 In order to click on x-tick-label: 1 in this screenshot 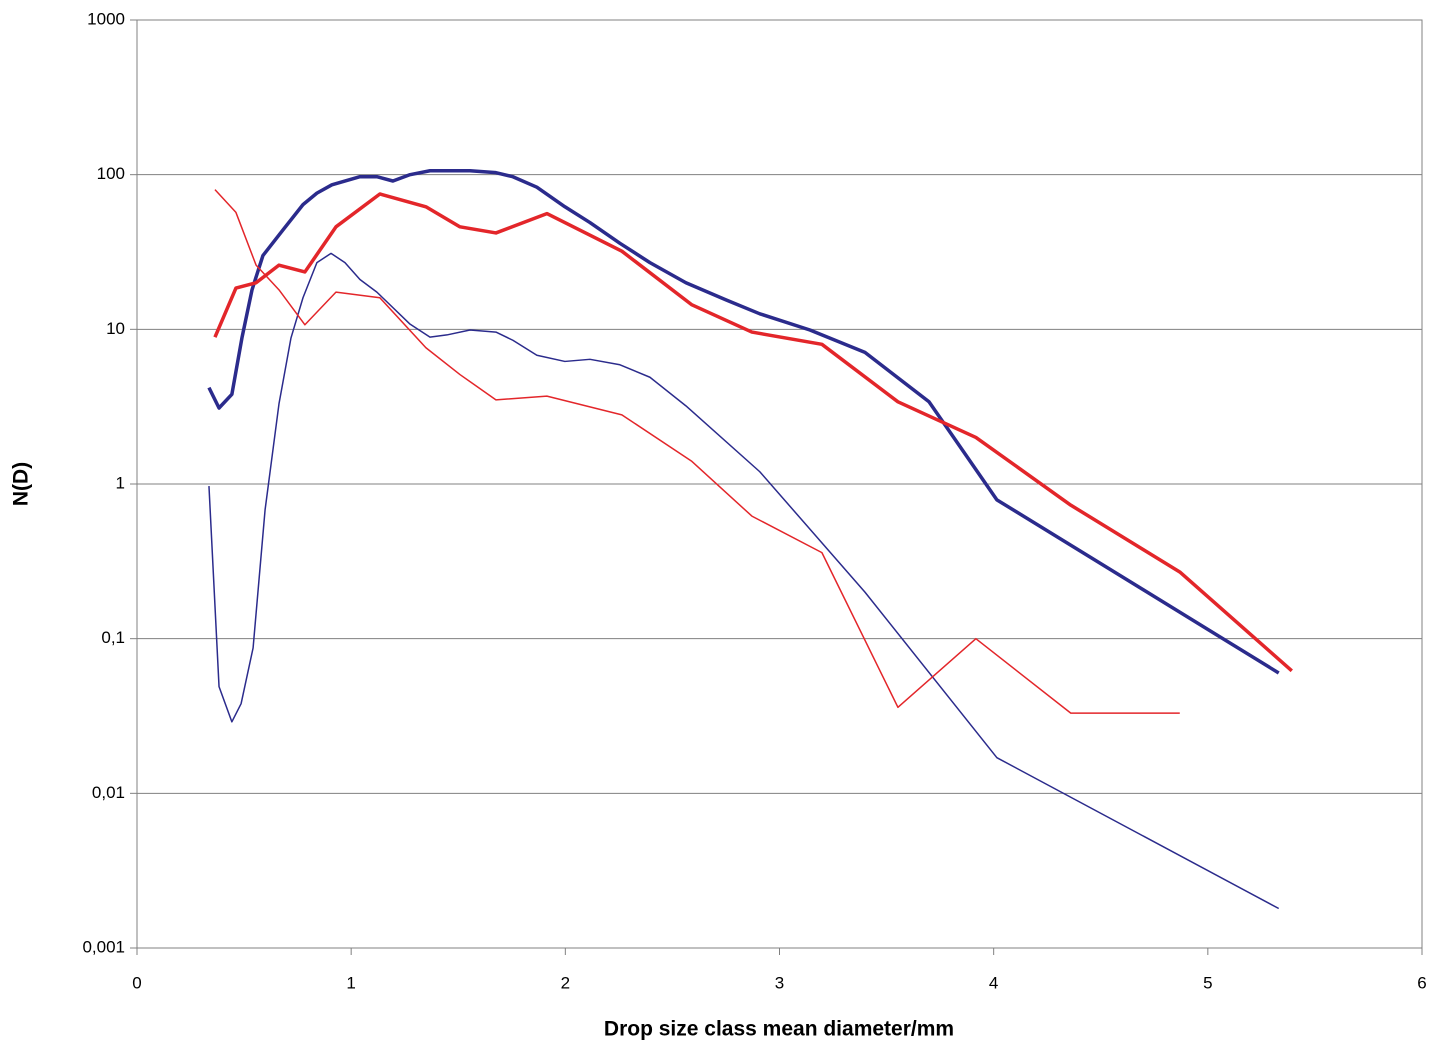, I will do `click(350, 982)`.